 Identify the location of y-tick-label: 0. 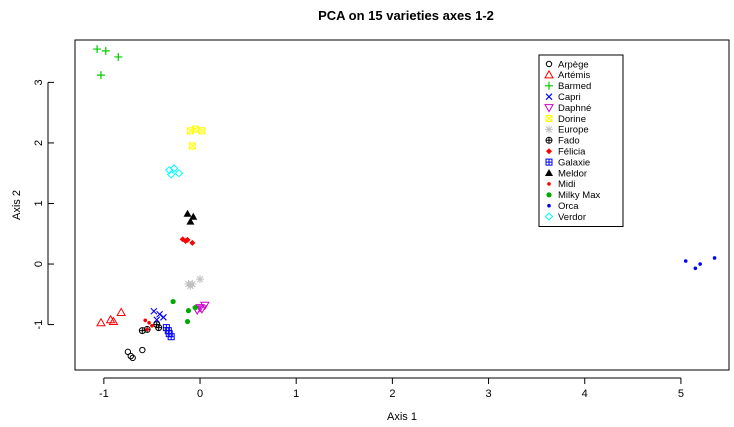
(39, 264).